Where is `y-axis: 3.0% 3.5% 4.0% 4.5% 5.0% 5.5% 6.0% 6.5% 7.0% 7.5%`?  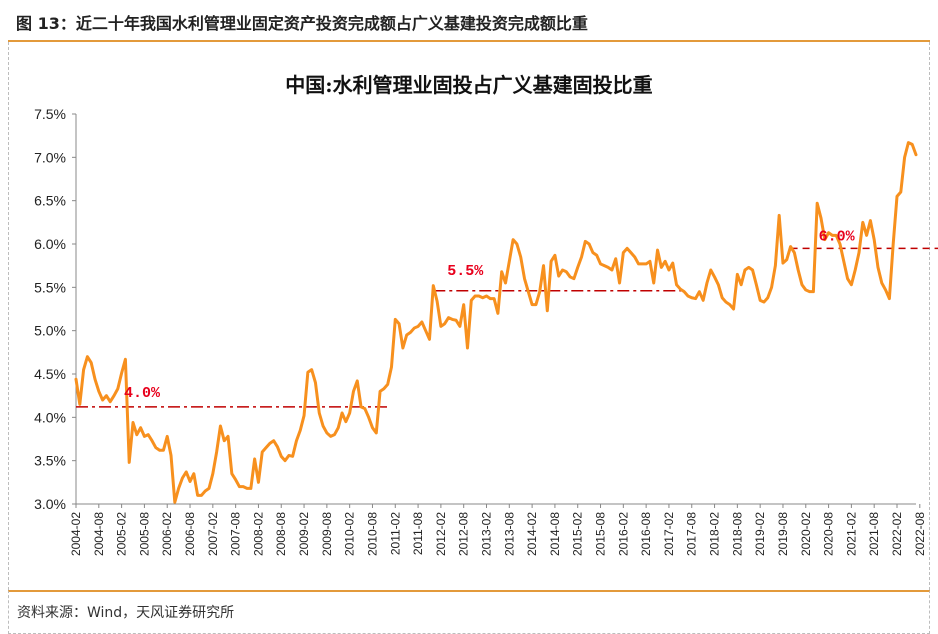 y-axis: 3.0% 3.5% 4.0% 4.5% 5.0% 5.5% 6.0% 6.5% 7.0% 7.5% is located at coordinates (55, 309).